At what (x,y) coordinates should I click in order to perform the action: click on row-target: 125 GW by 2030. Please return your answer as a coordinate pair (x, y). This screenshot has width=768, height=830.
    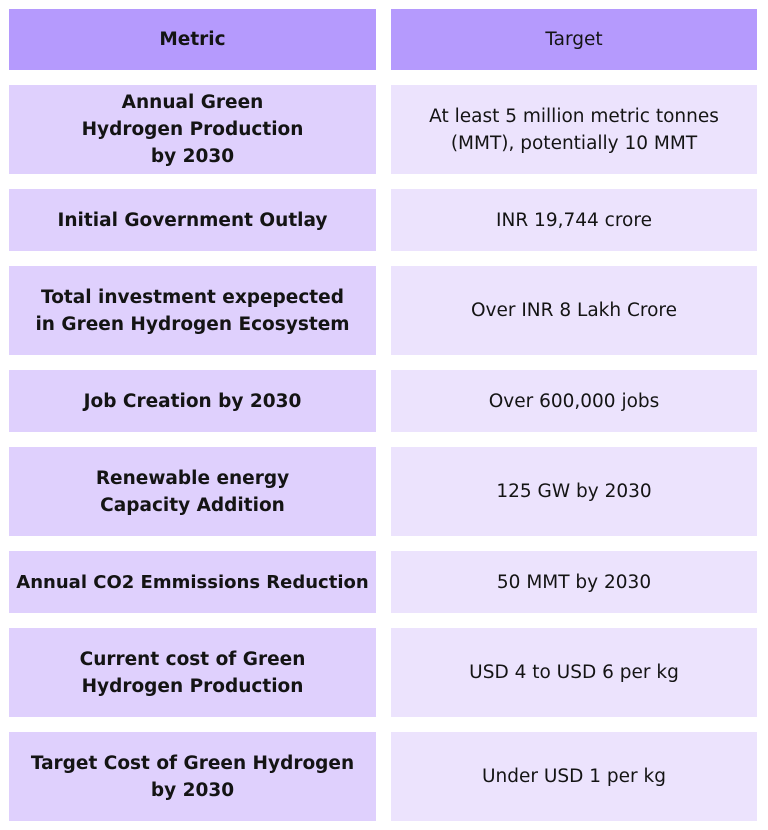
    Looking at the image, I should click on (574, 491).